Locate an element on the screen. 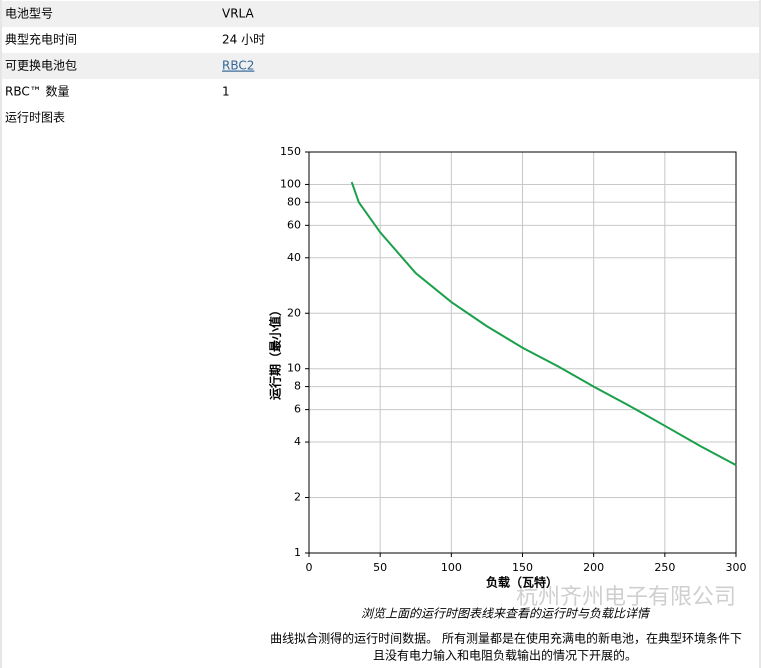  row-label: 可更换电池包 is located at coordinates (41, 66).